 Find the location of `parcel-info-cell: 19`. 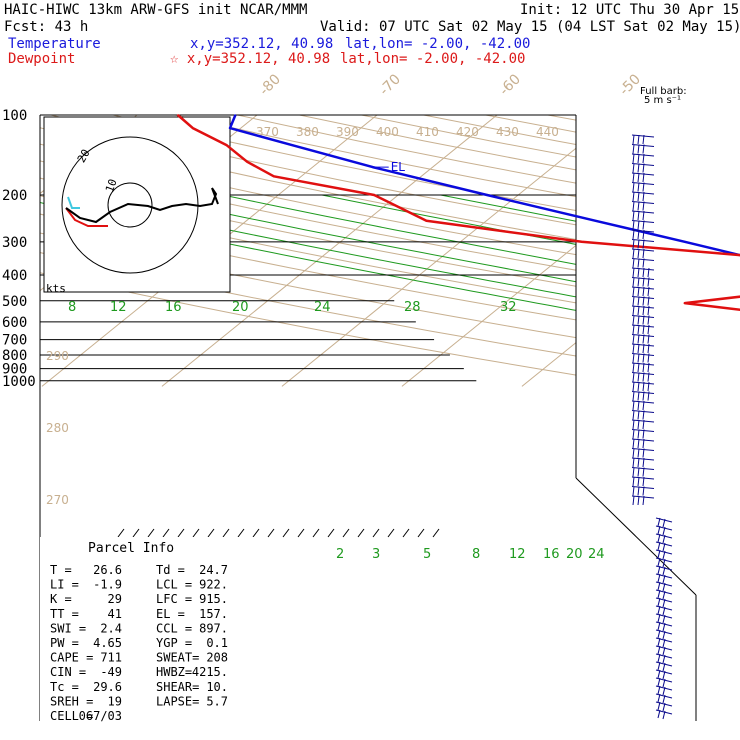

parcel-info-cell: 19 is located at coordinates (115, 701).